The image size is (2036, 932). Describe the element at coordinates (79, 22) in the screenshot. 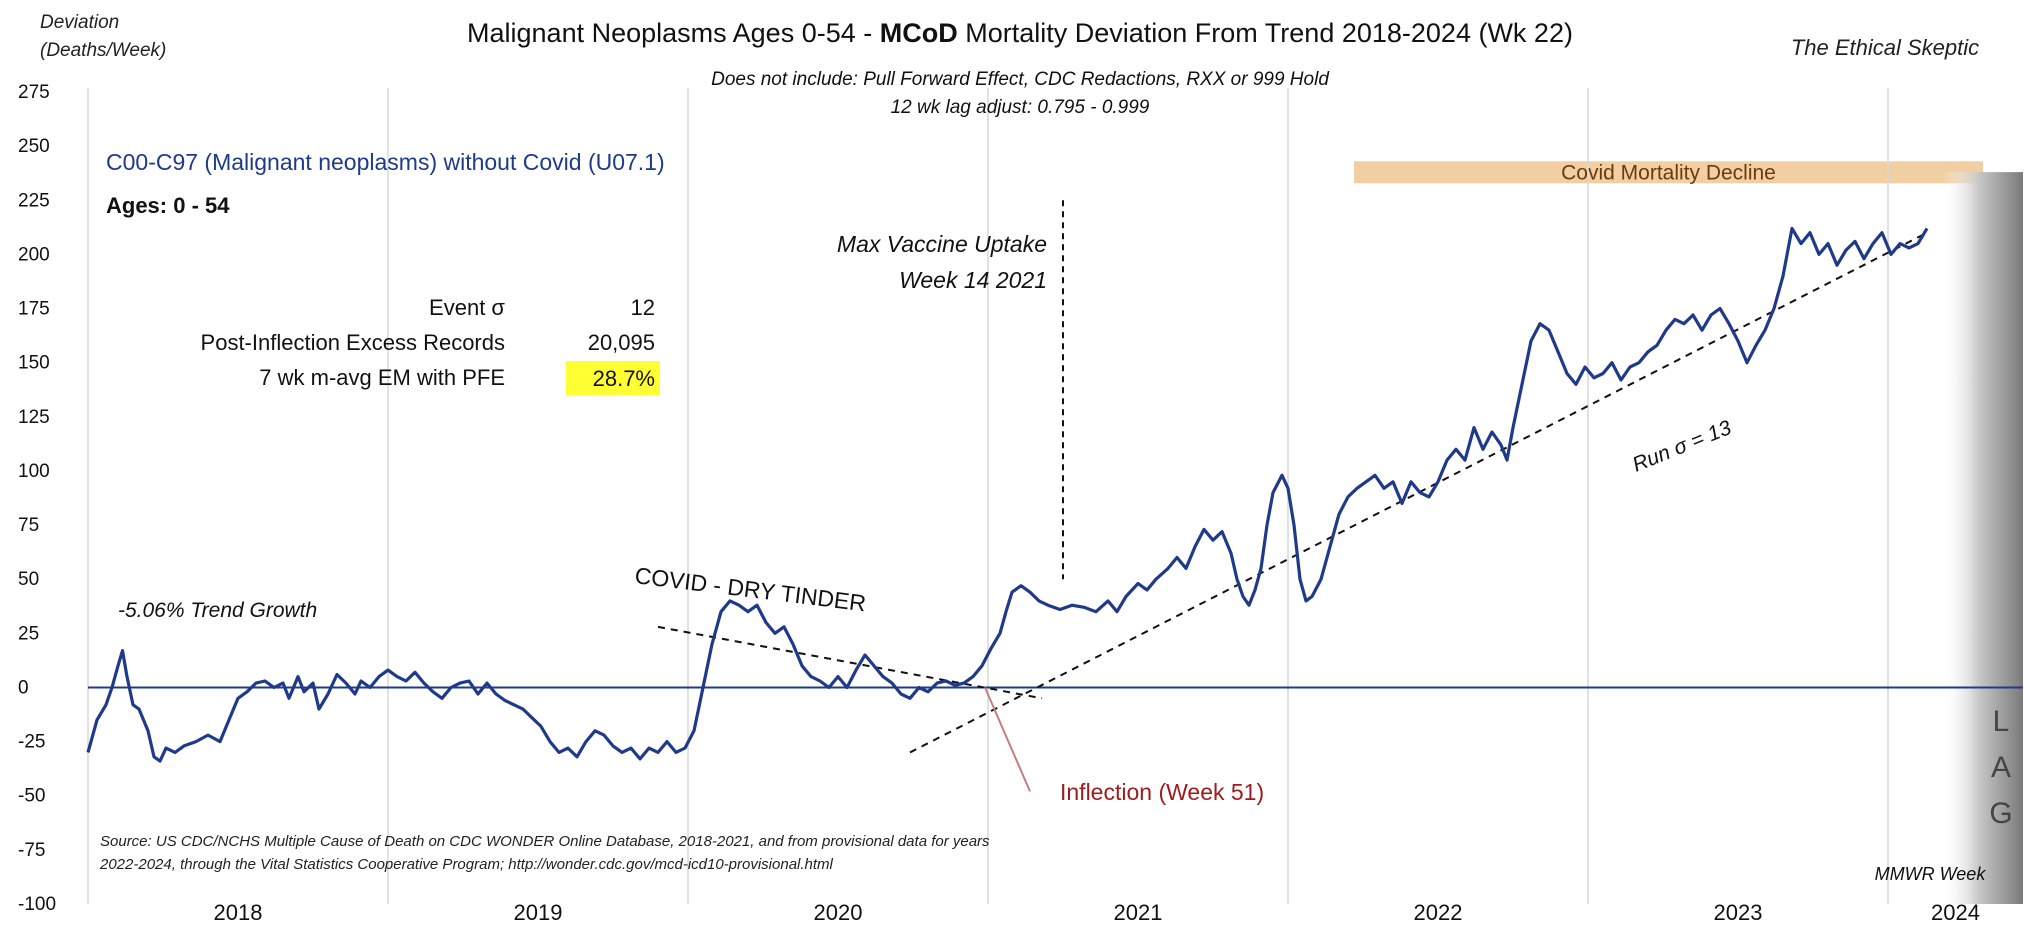

I see `y-axis-label-line1: Deviation` at that location.